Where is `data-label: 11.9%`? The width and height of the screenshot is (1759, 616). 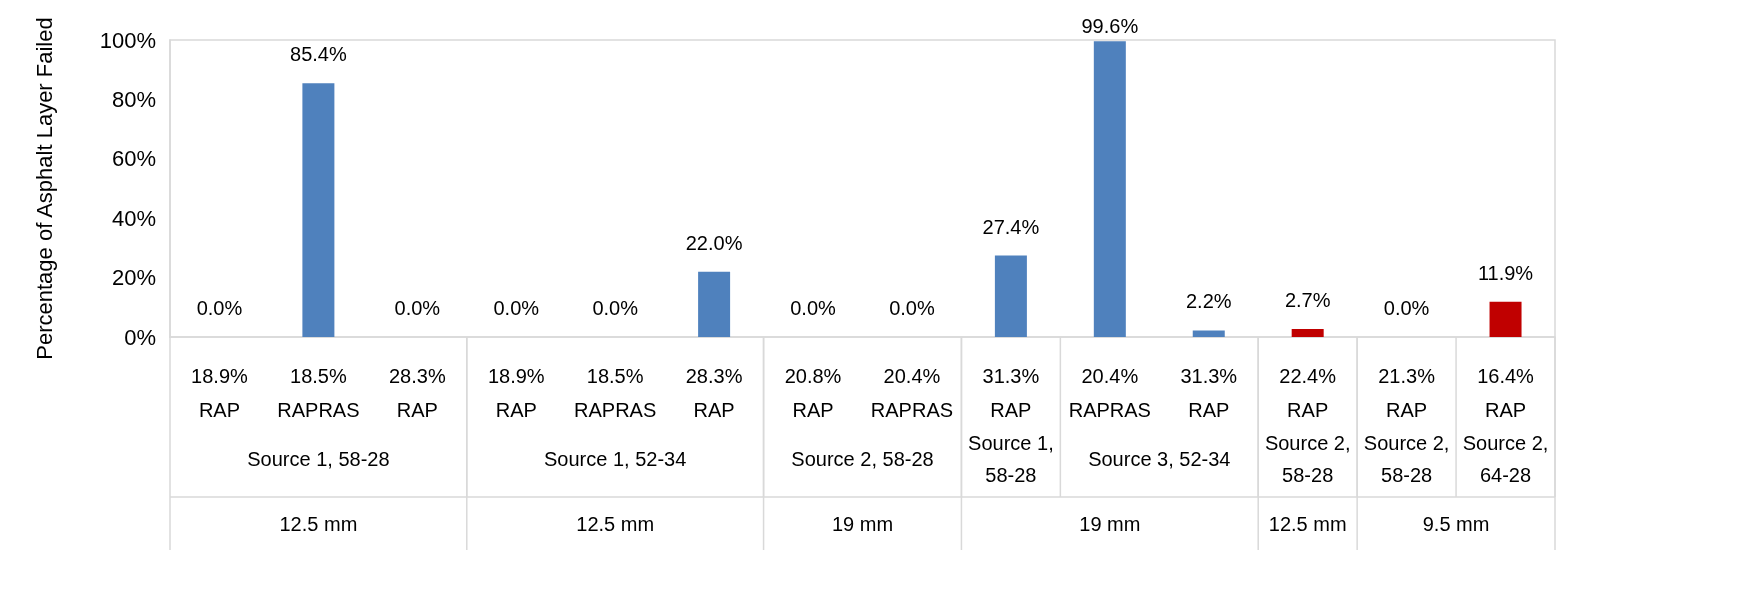 data-label: 11.9% is located at coordinates (1505, 272).